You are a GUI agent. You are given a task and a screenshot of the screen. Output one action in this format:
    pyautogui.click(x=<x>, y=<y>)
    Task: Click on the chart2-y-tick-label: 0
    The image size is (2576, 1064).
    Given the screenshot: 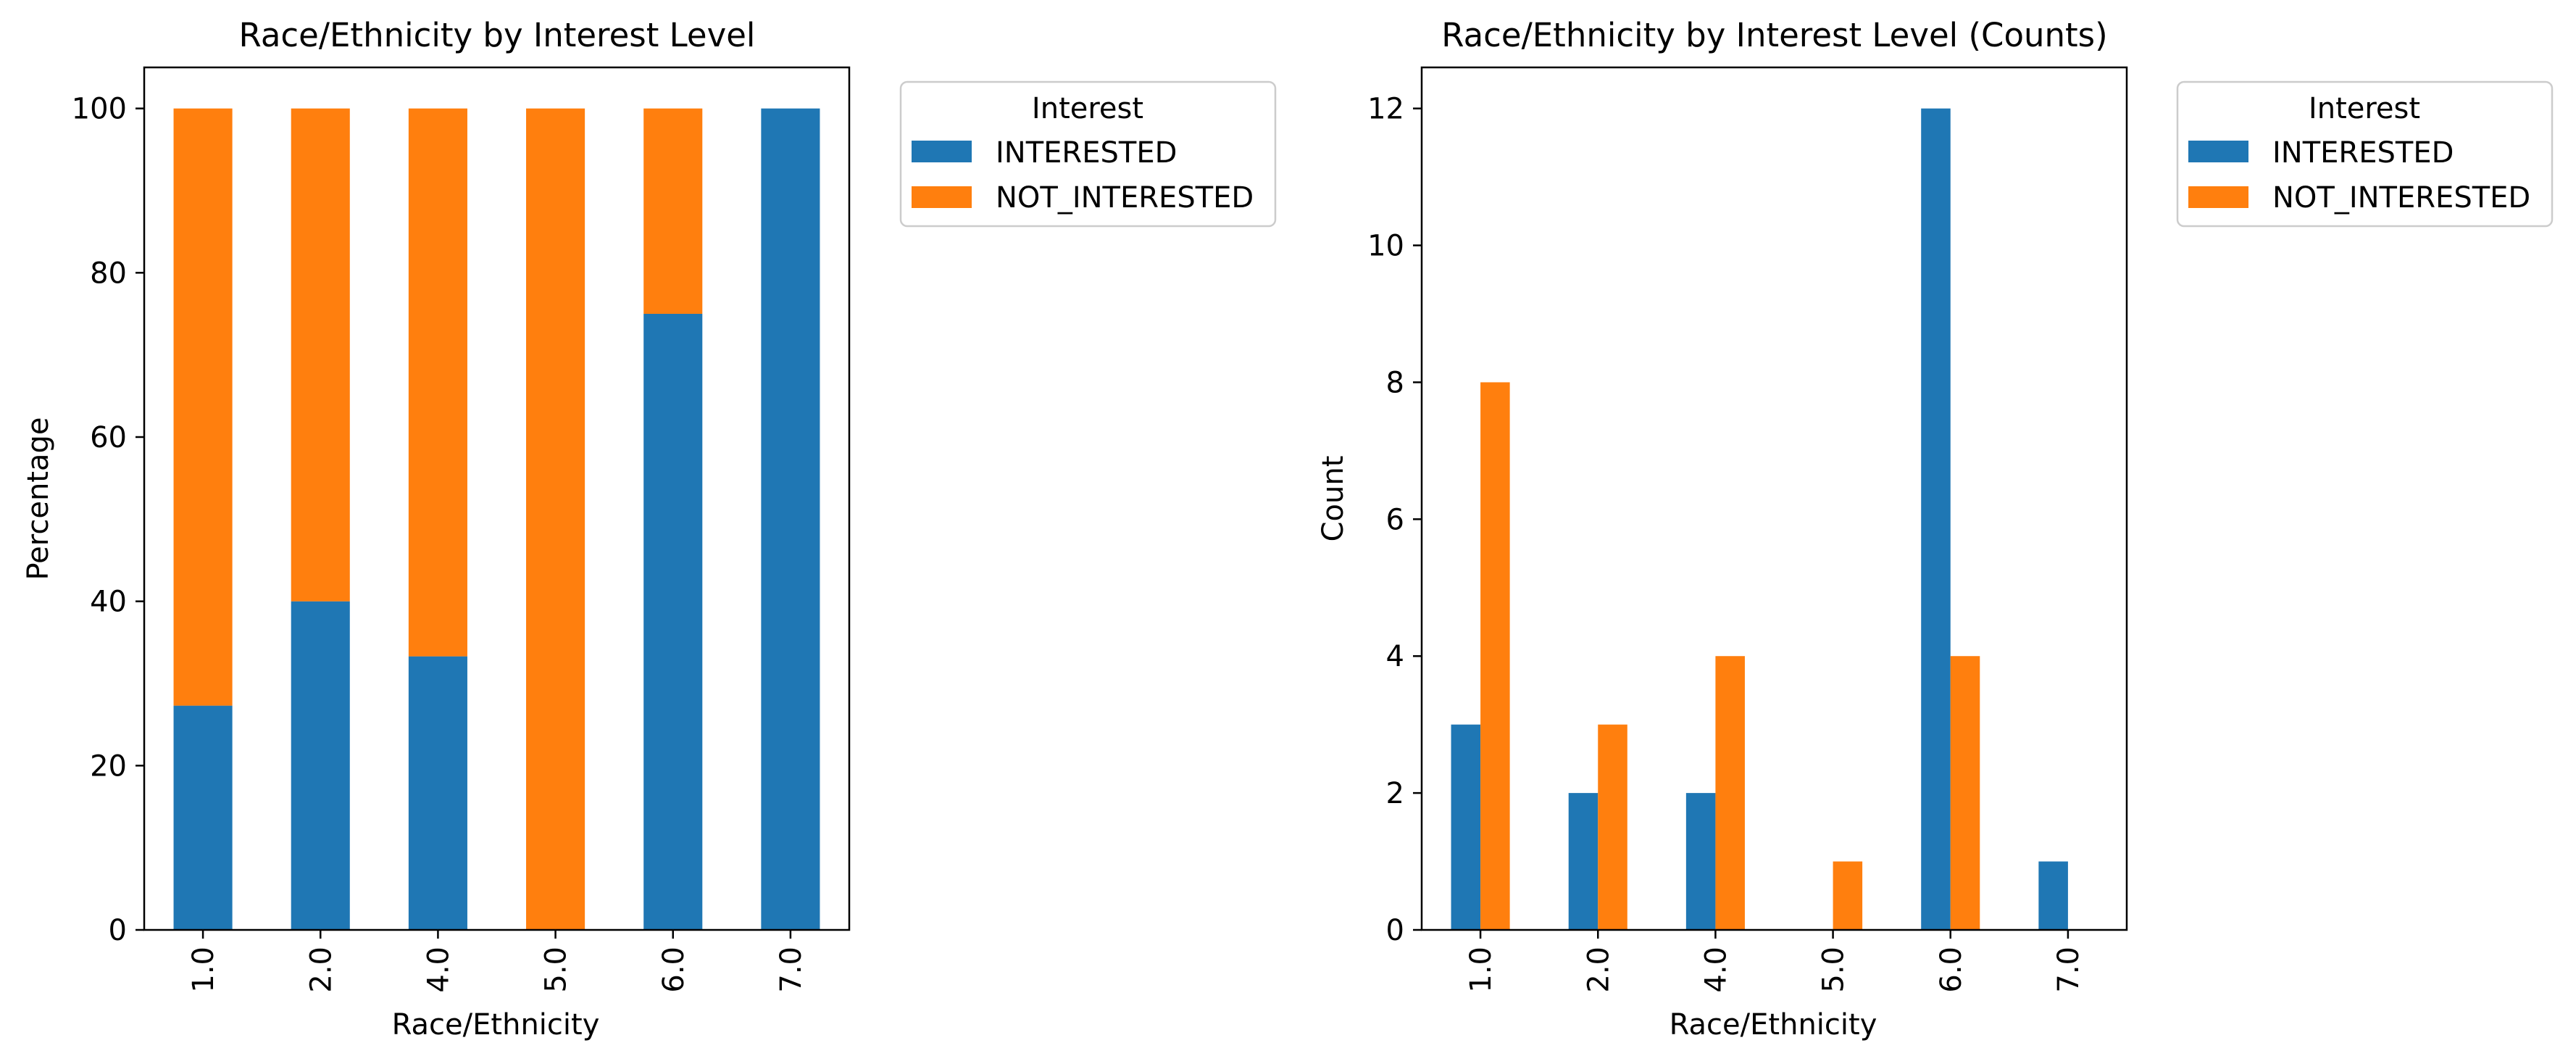 What is the action you would take?
    pyautogui.click(x=1395, y=931)
    